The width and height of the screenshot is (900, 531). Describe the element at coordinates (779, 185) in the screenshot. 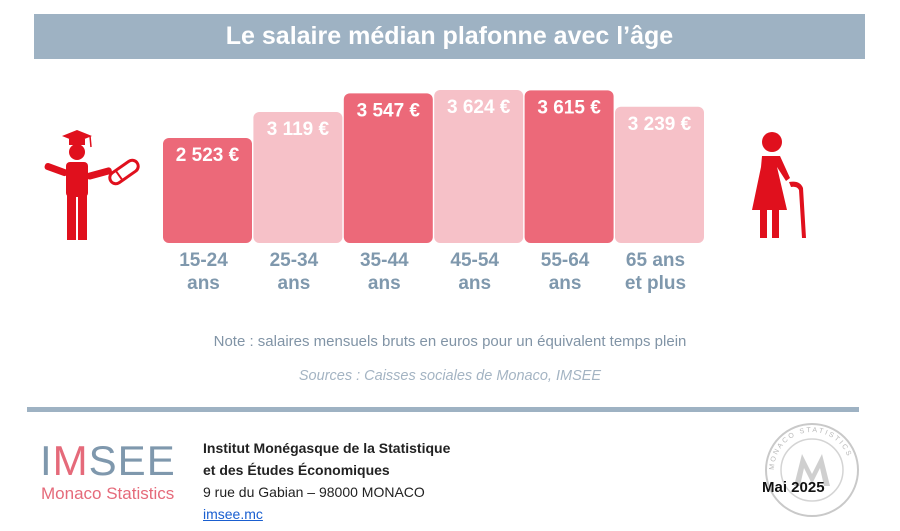

I see `elderly-woman-icon` at that location.